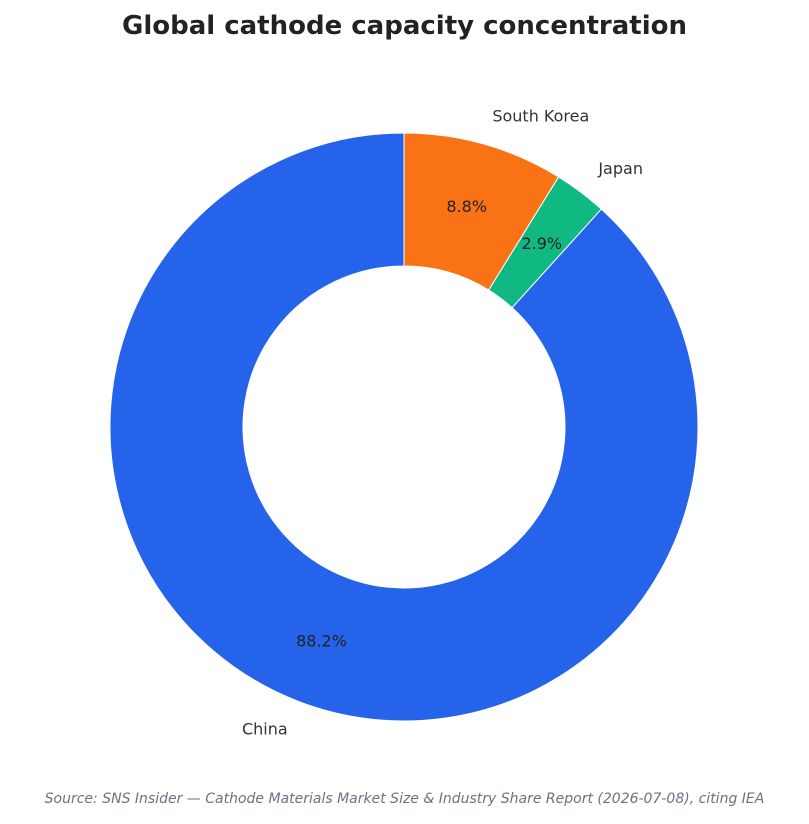  Describe the element at coordinates (466, 206) in the screenshot. I see `pct-label-south-korea: 8.8%` at that location.